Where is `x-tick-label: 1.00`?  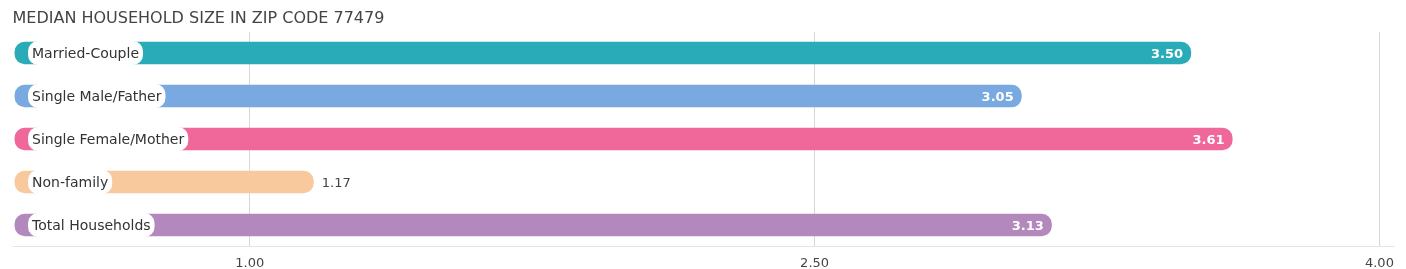
x-tick-label: 1.00 is located at coordinates (250, 261).